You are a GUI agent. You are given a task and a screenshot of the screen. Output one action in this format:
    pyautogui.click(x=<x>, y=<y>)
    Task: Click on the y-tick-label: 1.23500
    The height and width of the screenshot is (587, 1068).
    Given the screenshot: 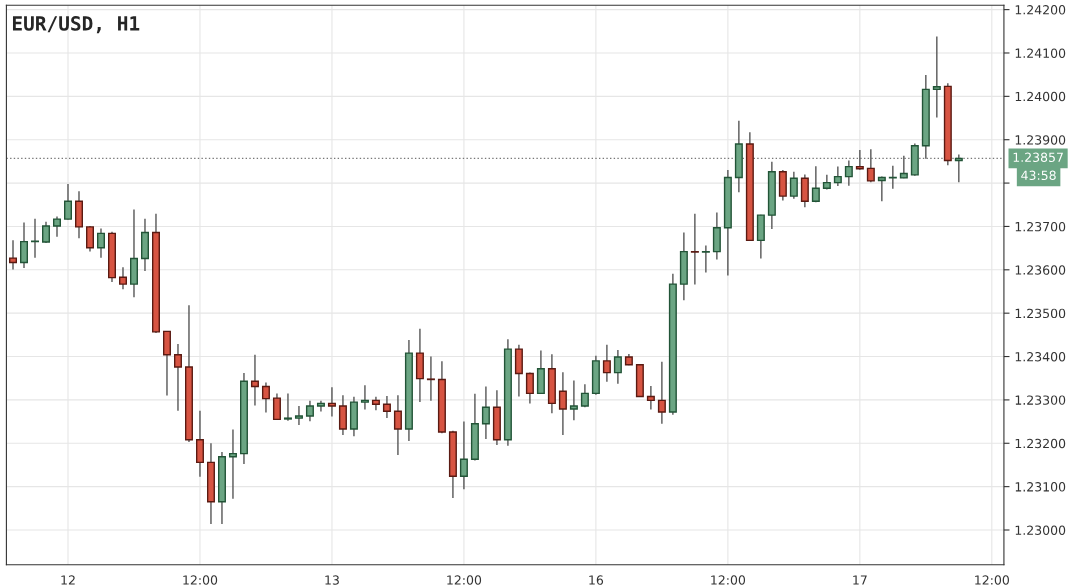 What is the action you would take?
    pyautogui.click(x=1040, y=313)
    